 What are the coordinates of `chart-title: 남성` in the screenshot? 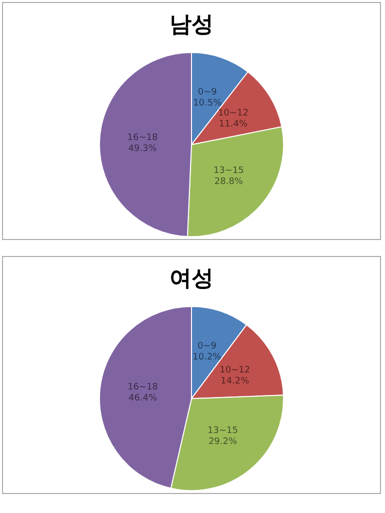 It's located at (192, 25).